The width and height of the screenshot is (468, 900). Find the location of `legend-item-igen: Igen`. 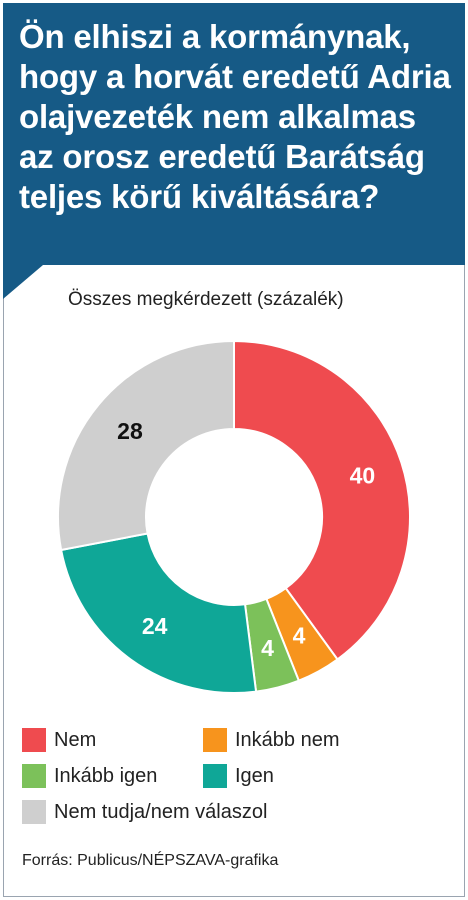

legend-item-igen: Igen is located at coordinates (238, 776).